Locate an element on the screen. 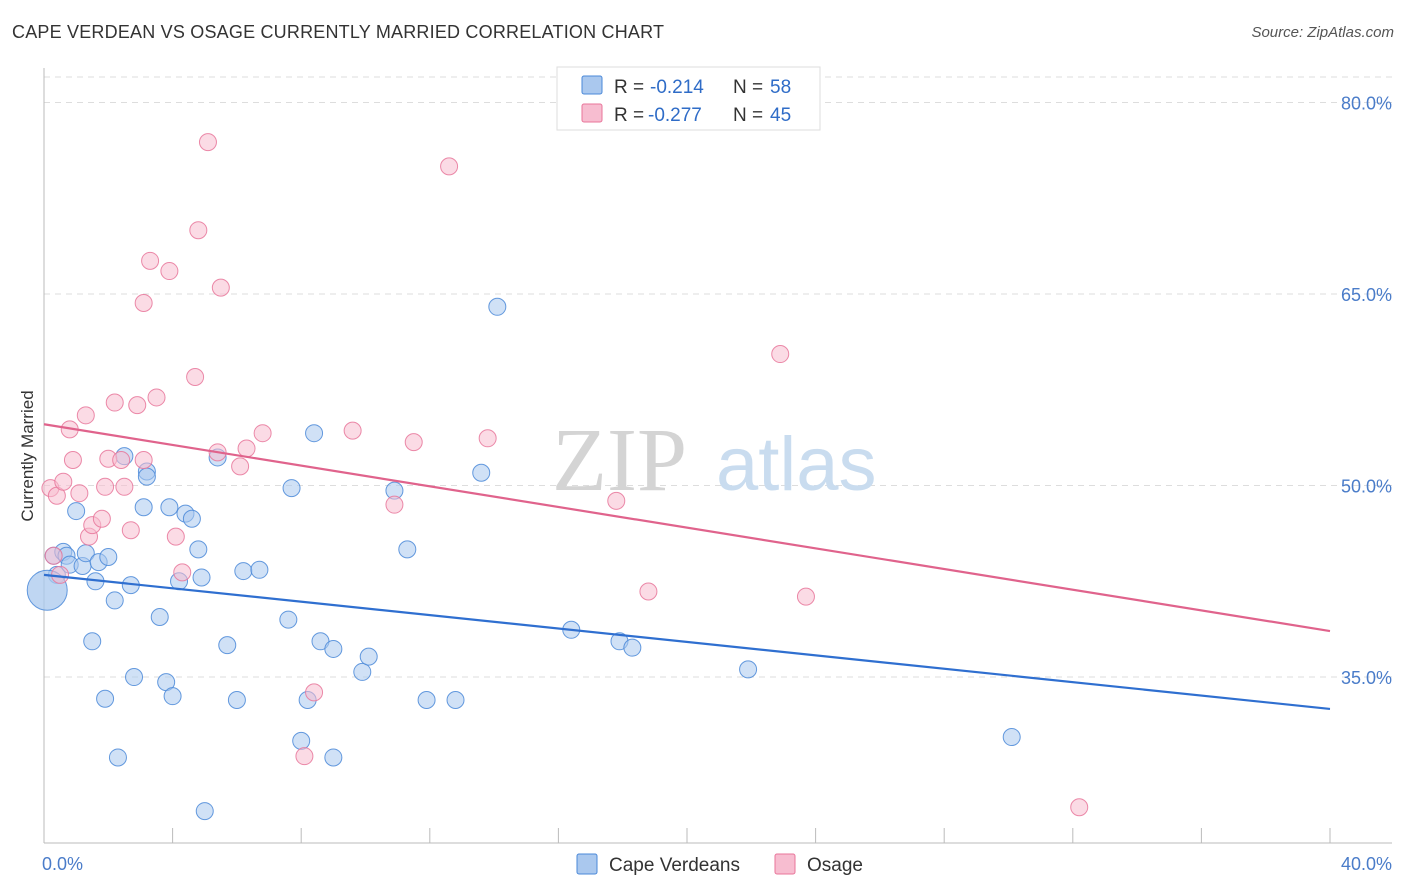  y-tick-label-2: 65.0% is located at coordinates (1366, 295).